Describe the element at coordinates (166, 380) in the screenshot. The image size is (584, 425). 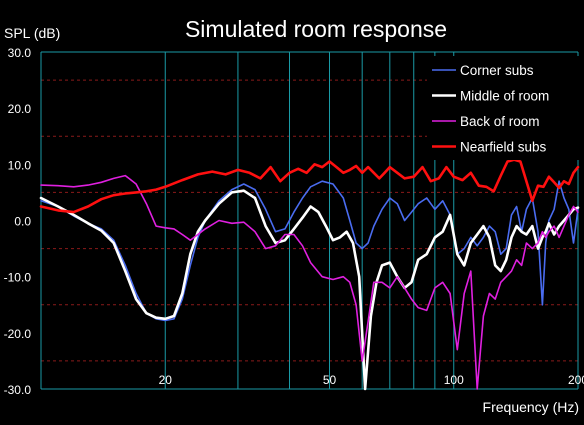
I see `x-tick-label: 20` at that location.